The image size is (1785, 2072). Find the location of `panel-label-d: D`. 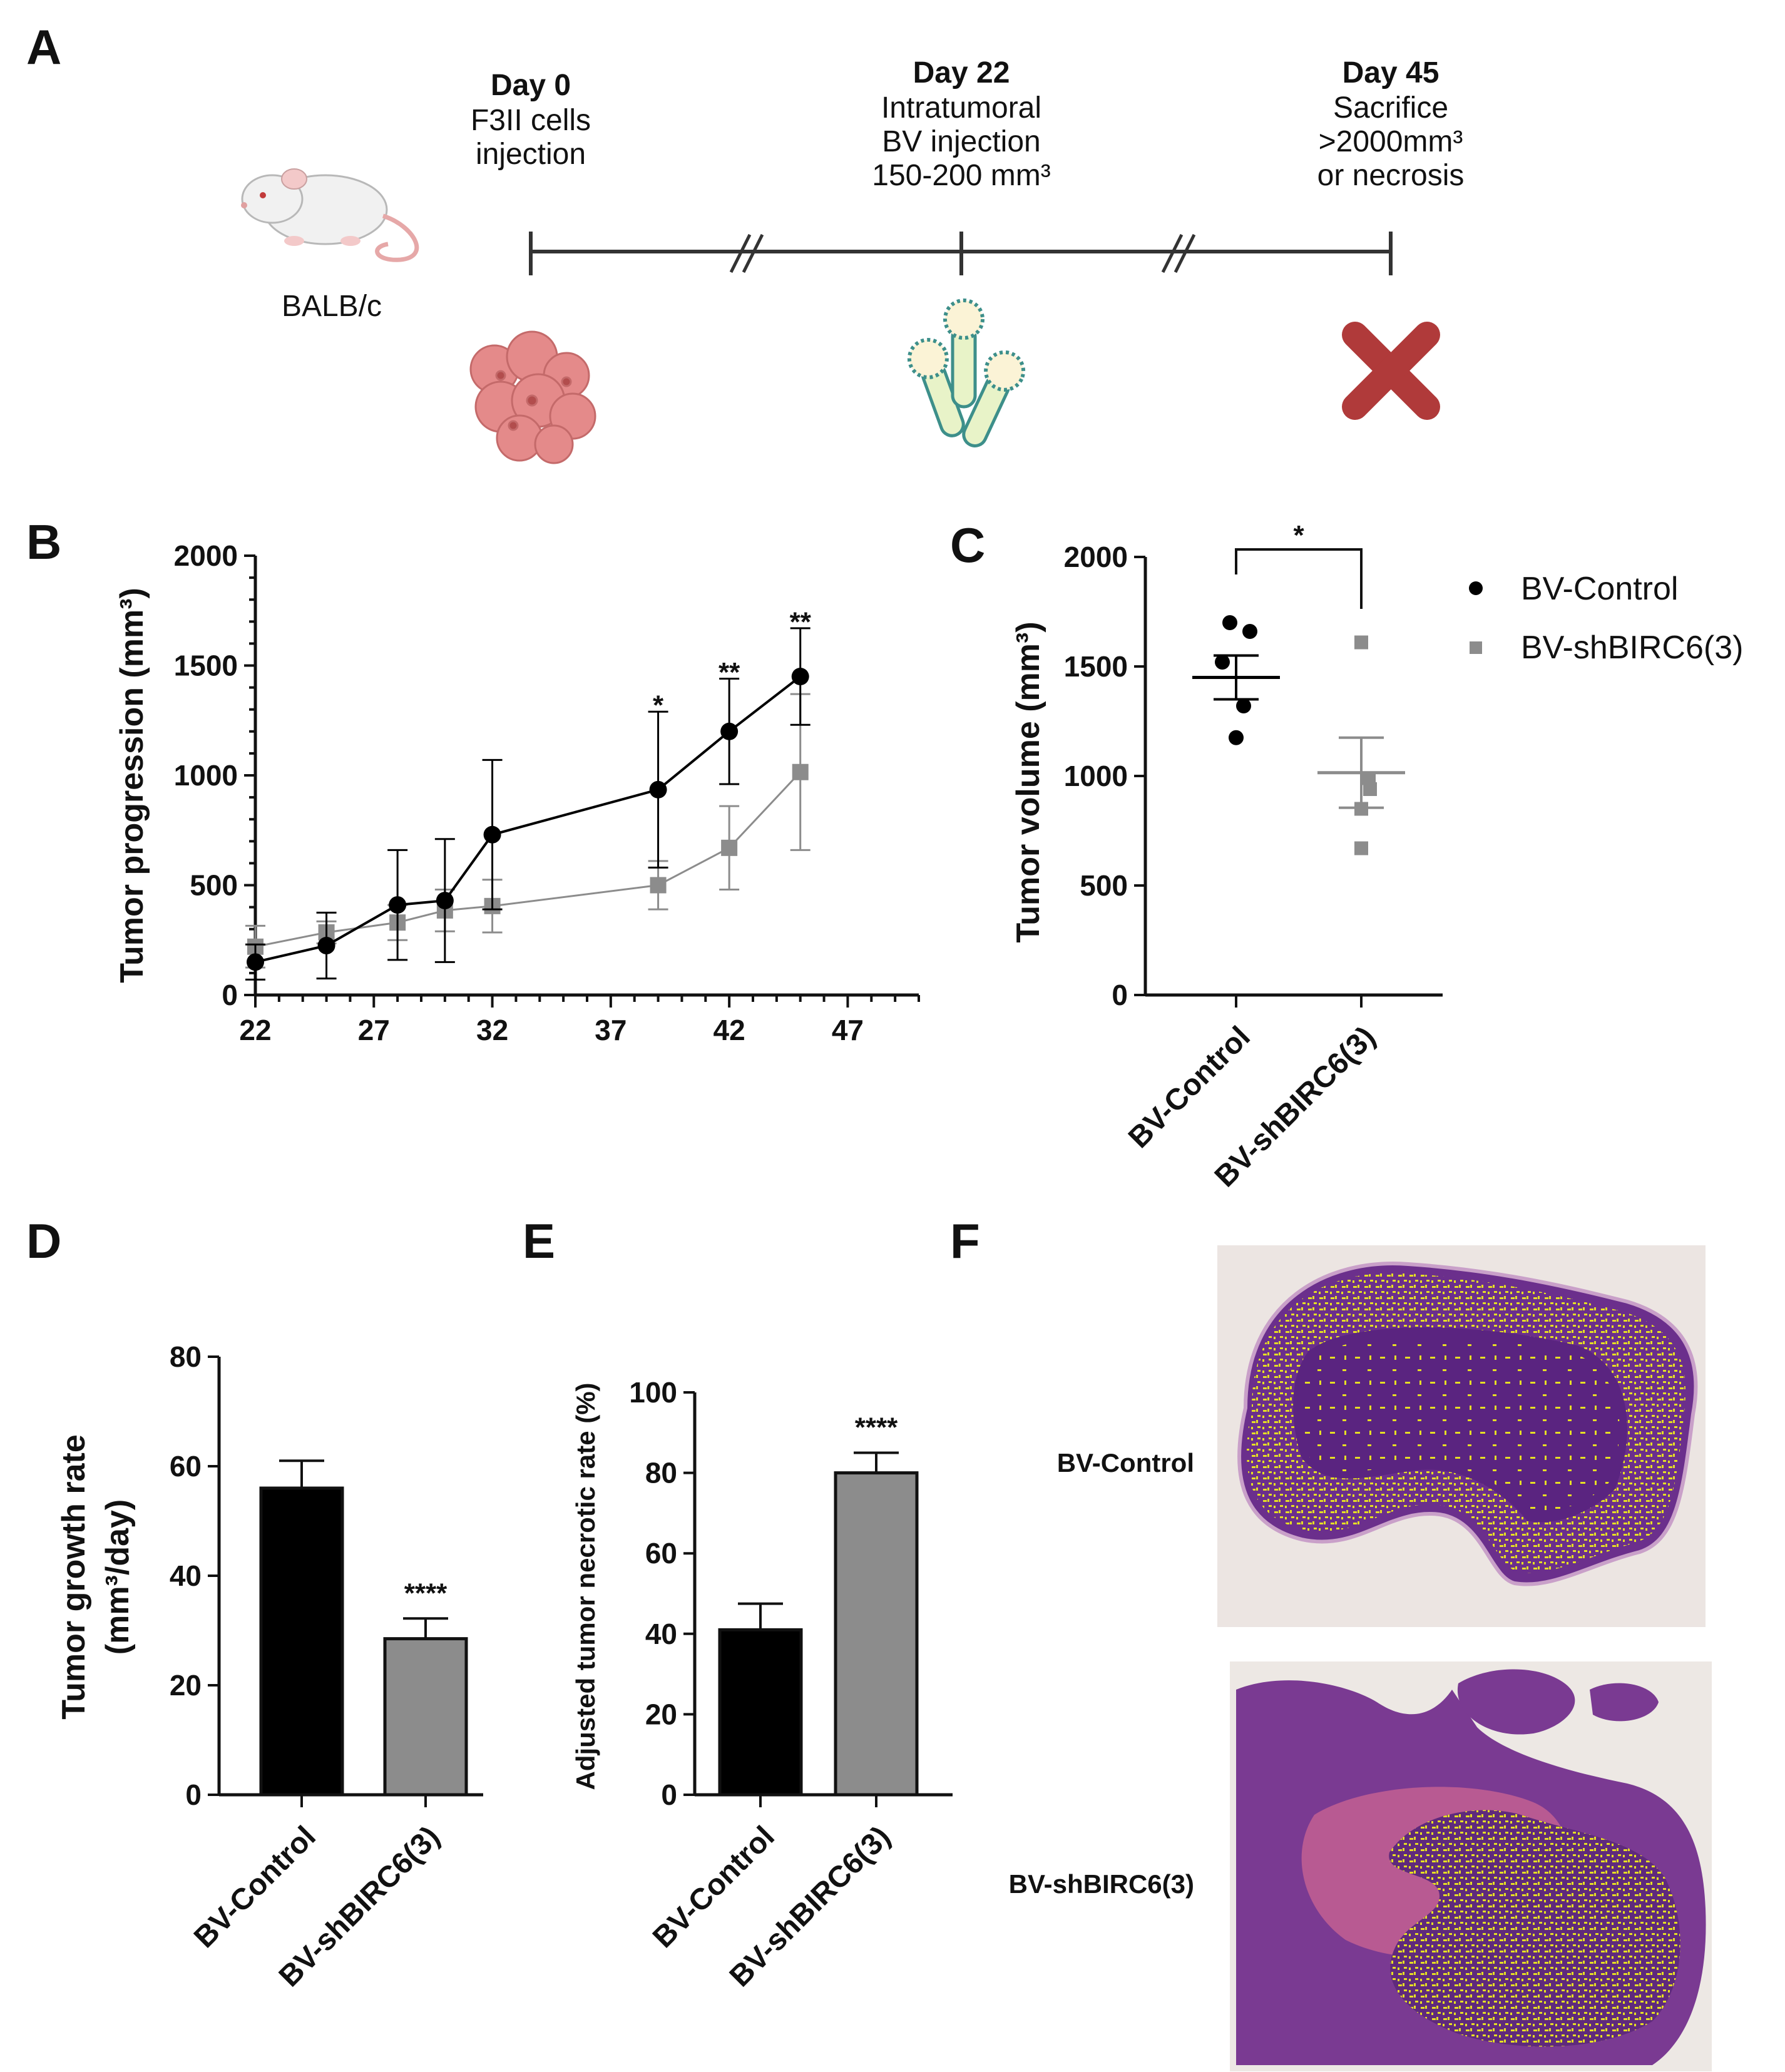

panel-label-d: D is located at coordinates (43, 1240).